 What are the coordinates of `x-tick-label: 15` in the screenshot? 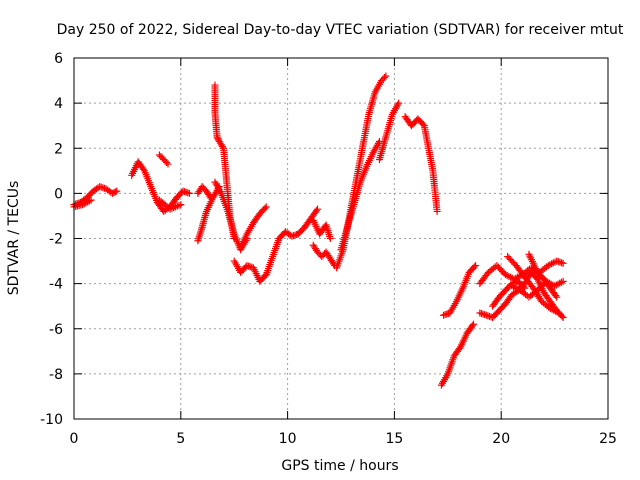 It's located at (394, 439).